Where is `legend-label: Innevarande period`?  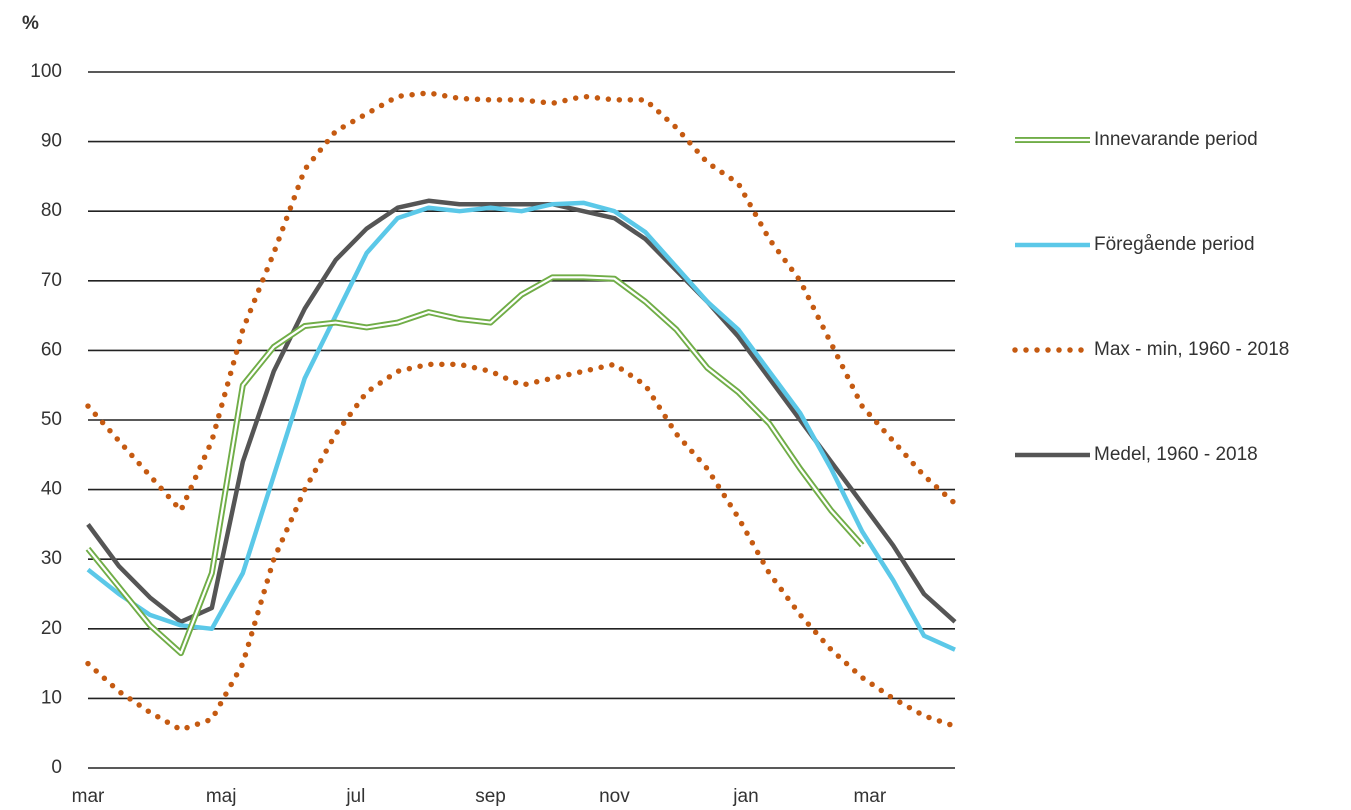 legend-label: Innevarande period is located at coordinates (1176, 139).